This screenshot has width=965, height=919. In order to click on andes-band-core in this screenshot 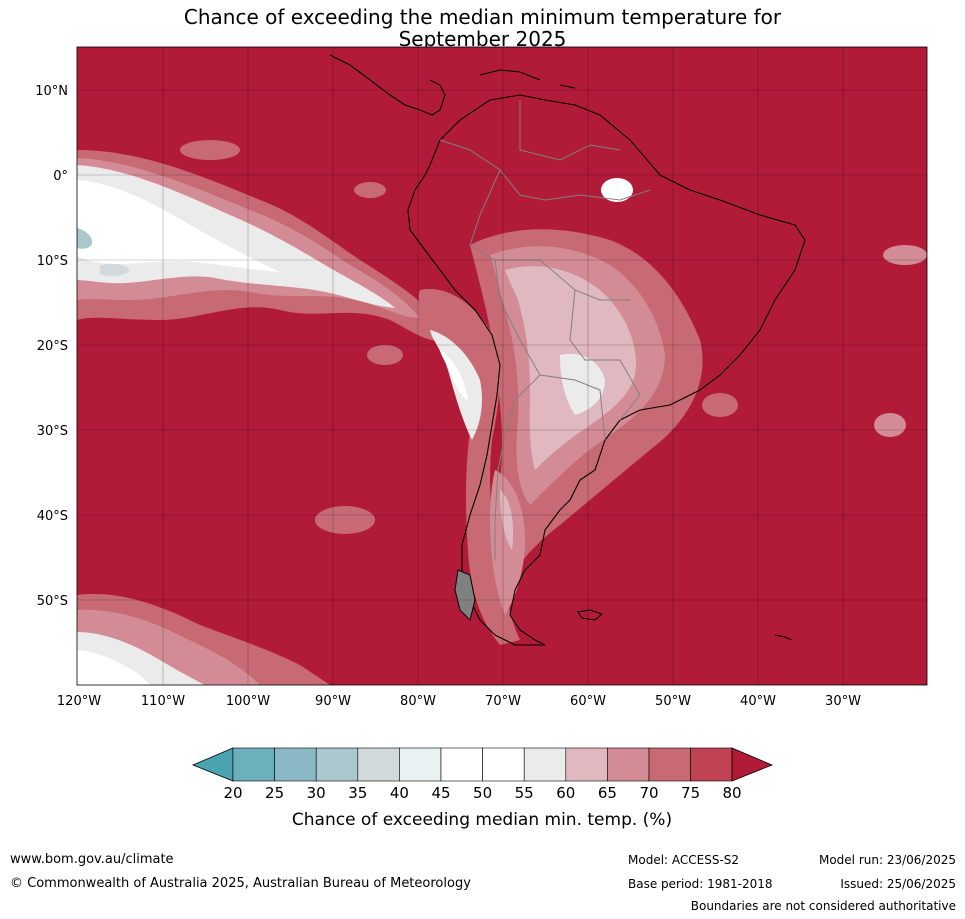, I will do `click(454, 375)`.